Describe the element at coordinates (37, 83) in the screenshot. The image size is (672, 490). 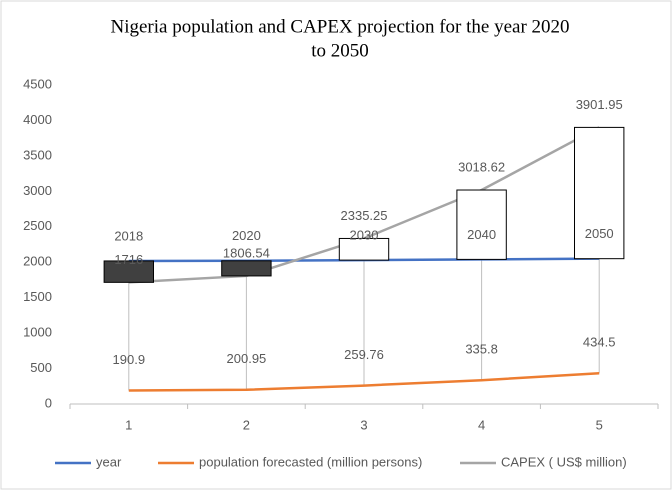
I see `y-tick-label: 4500` at that location.